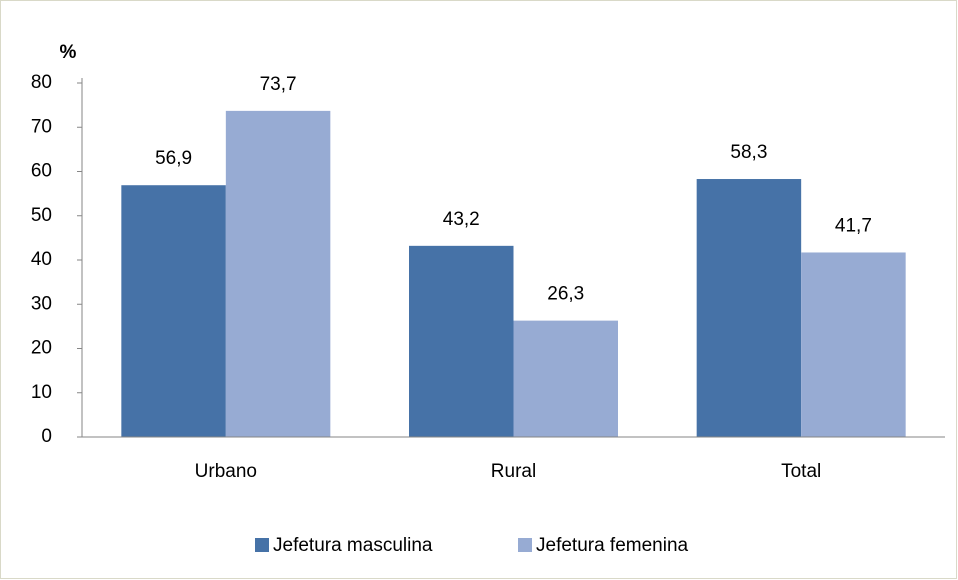  Describe the element at coordinates (173, 158) in the screenshot. I see `data-label: 56,9` at that location.